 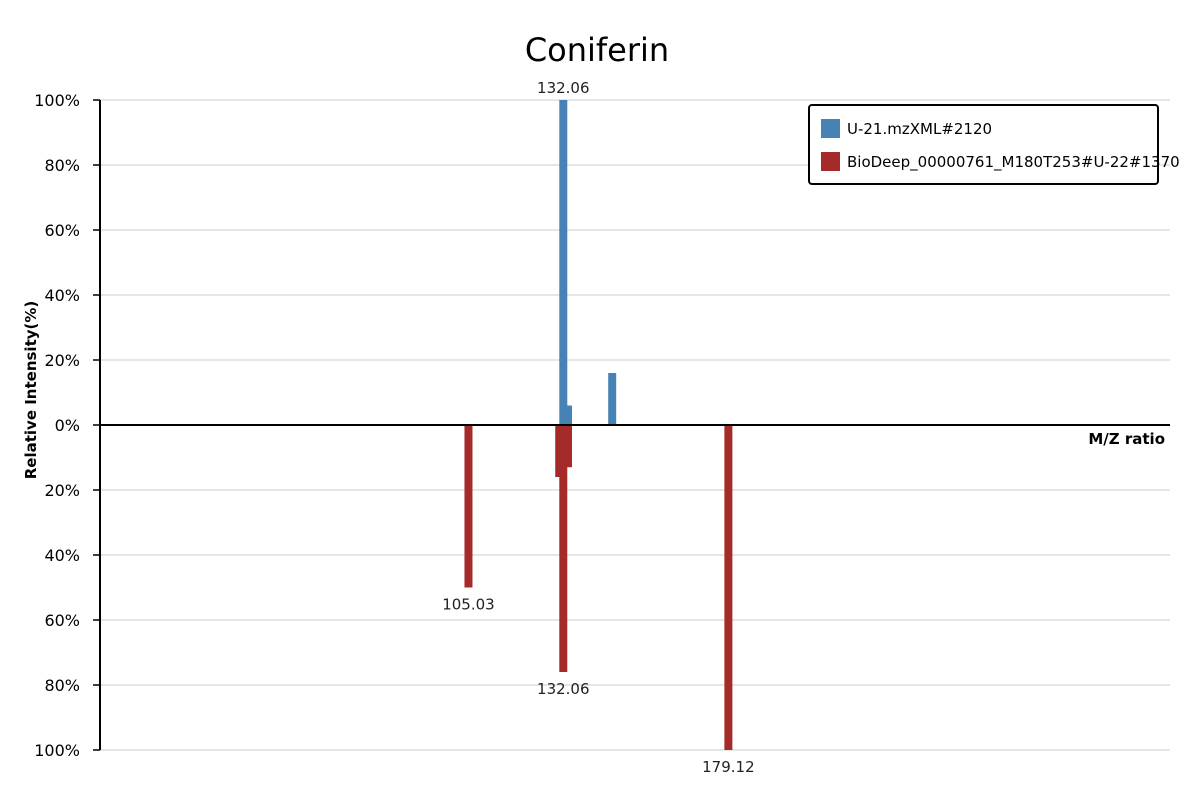 What do you see at coordinates (597, 50) in the screenshot?
I see `chart-title: Coniferin` at bounding box center [597, 50].